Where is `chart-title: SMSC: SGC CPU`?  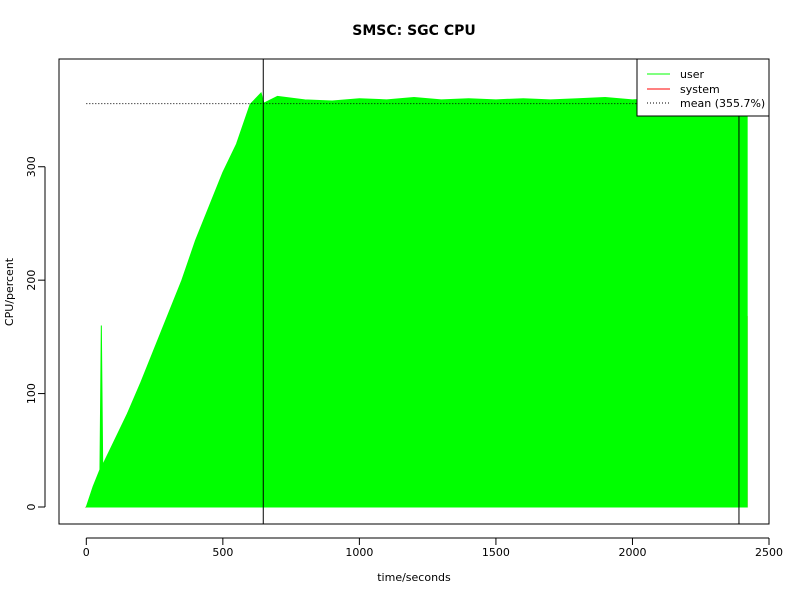
chart-title: SMSC: SGC CPU is located at coordinates (413, 31).